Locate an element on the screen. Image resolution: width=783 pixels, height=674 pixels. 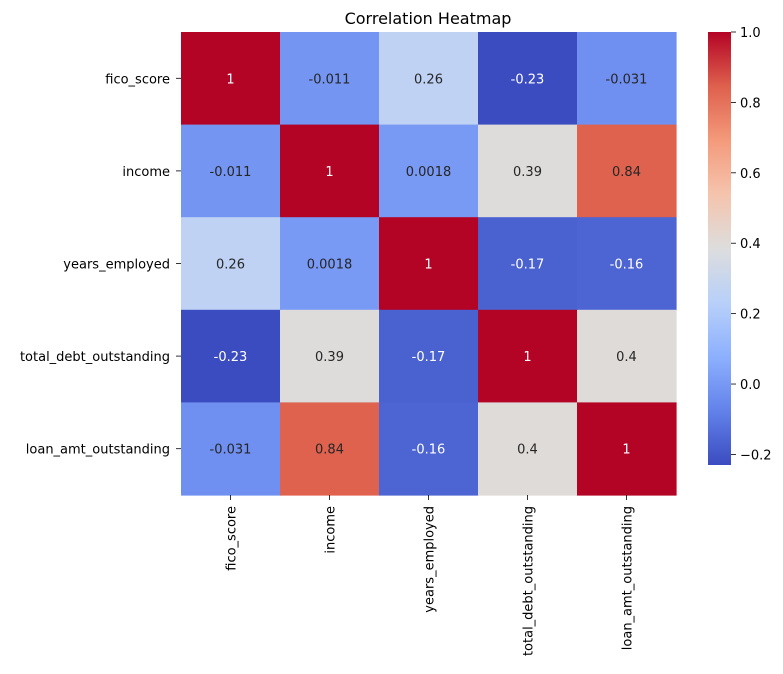
column-label: income is located at coordinates (331, 530).